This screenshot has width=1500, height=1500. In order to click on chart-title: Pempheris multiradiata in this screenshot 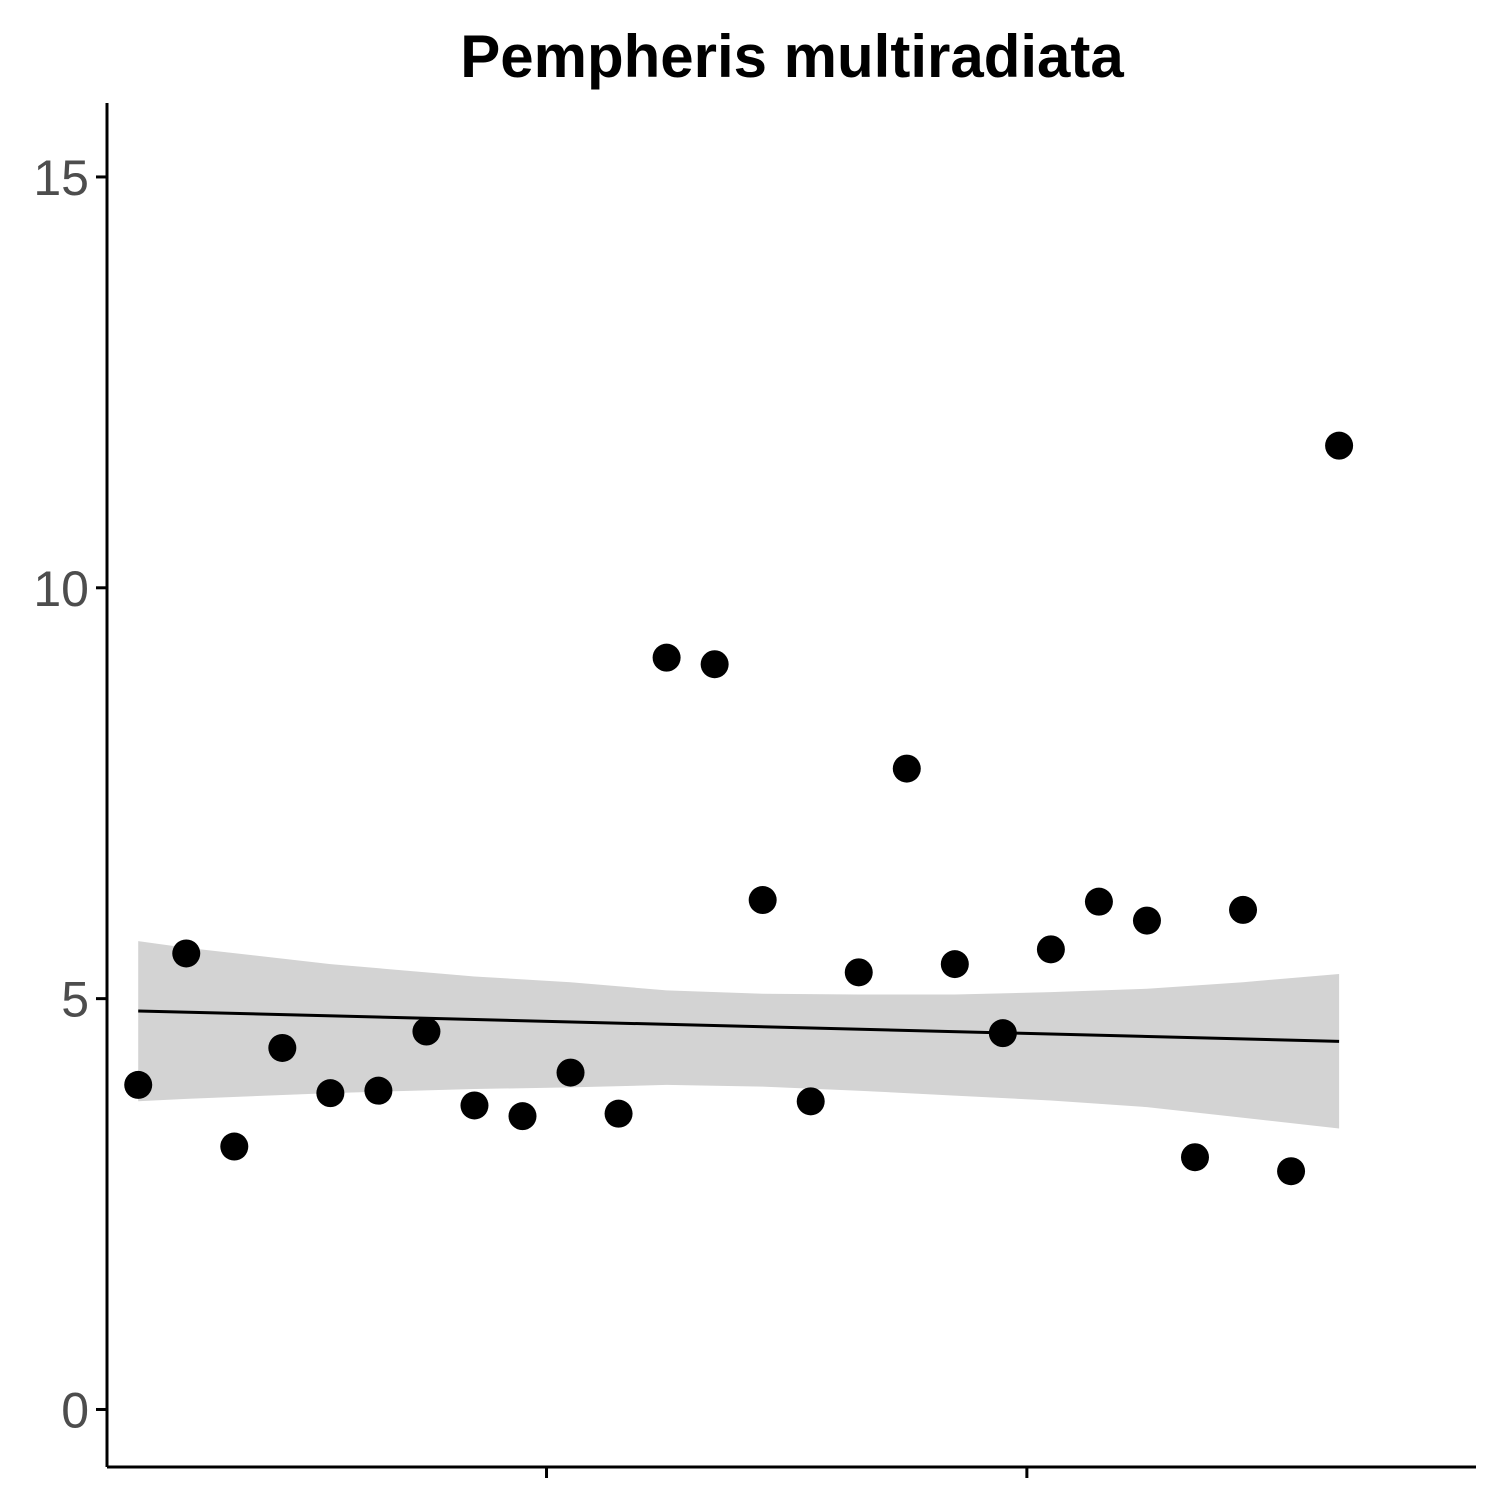, I will do `click(792, 56)`.